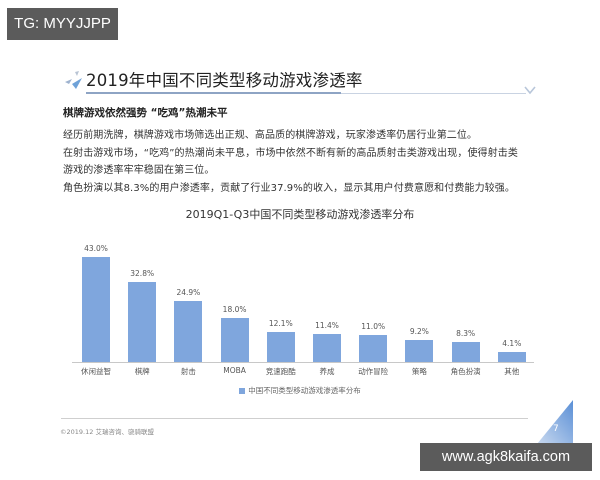 The height and width of the screenshot is (480, 600). What do you see at coordinates (512, 371) in the screenshot?
I see `x-axis-category-label: 其他` at bounding box center [512, 371].